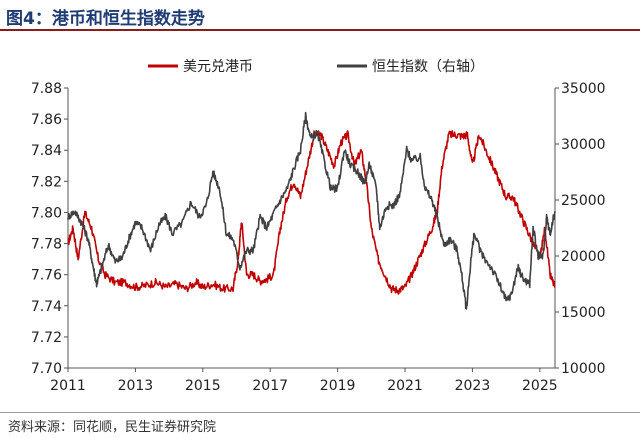 Image resolution: width=640 pixels, height=438 pixels. I want to click on chart-title: 图4：港币和恒生指数走势, so click(105, 19).